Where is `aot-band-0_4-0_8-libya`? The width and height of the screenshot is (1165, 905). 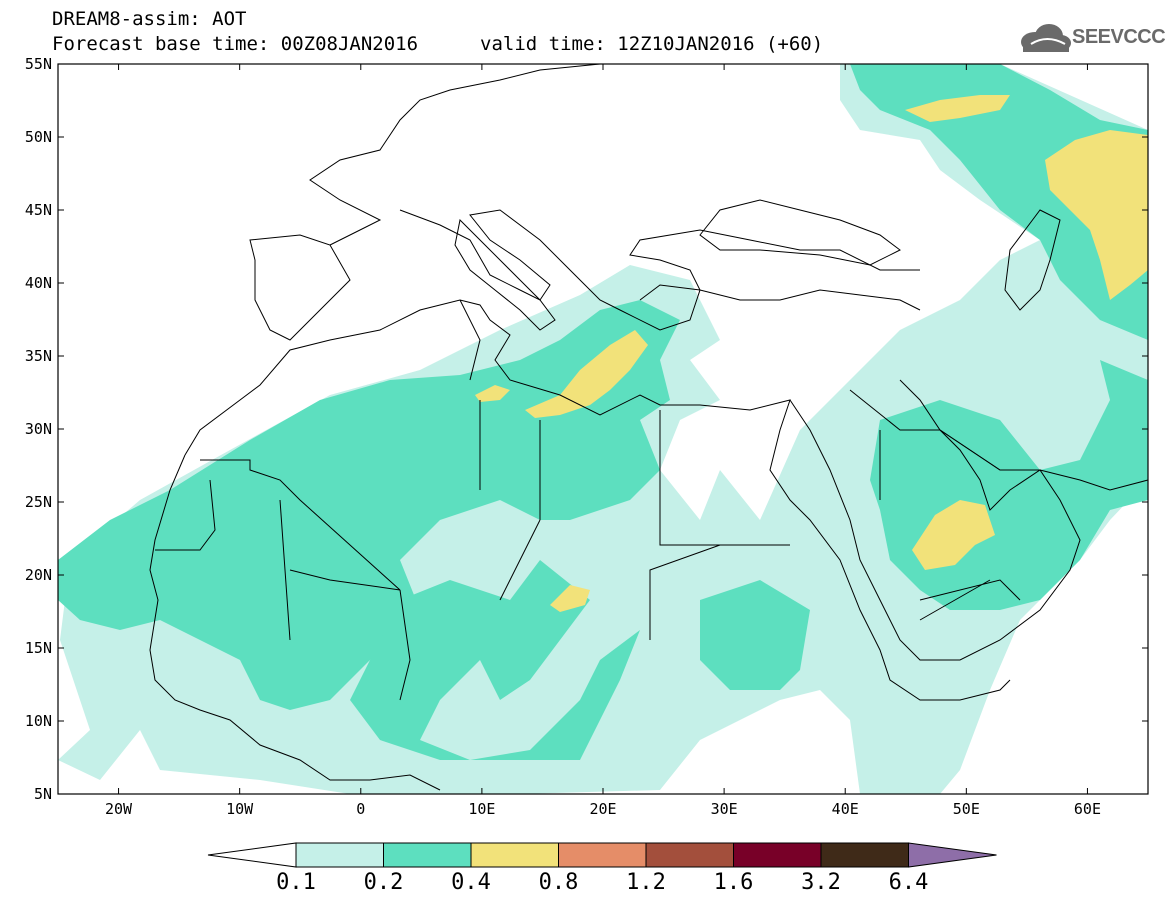 aot-band-0_4-0_8-libya is located at coordinates (586, 374).